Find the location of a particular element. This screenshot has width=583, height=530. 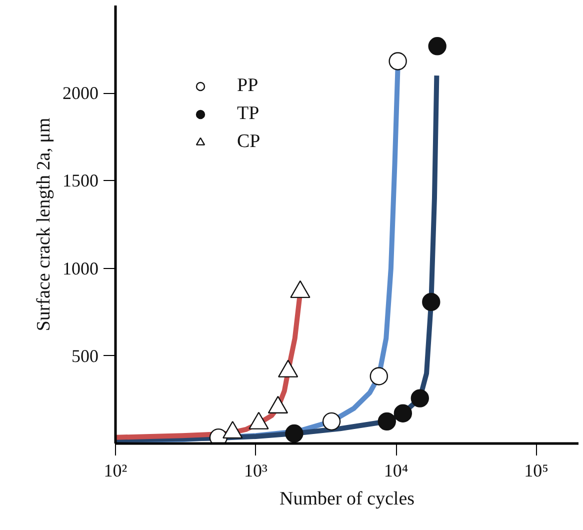

x-tick-label: 10⁵ is located at coordinates (536, 470).